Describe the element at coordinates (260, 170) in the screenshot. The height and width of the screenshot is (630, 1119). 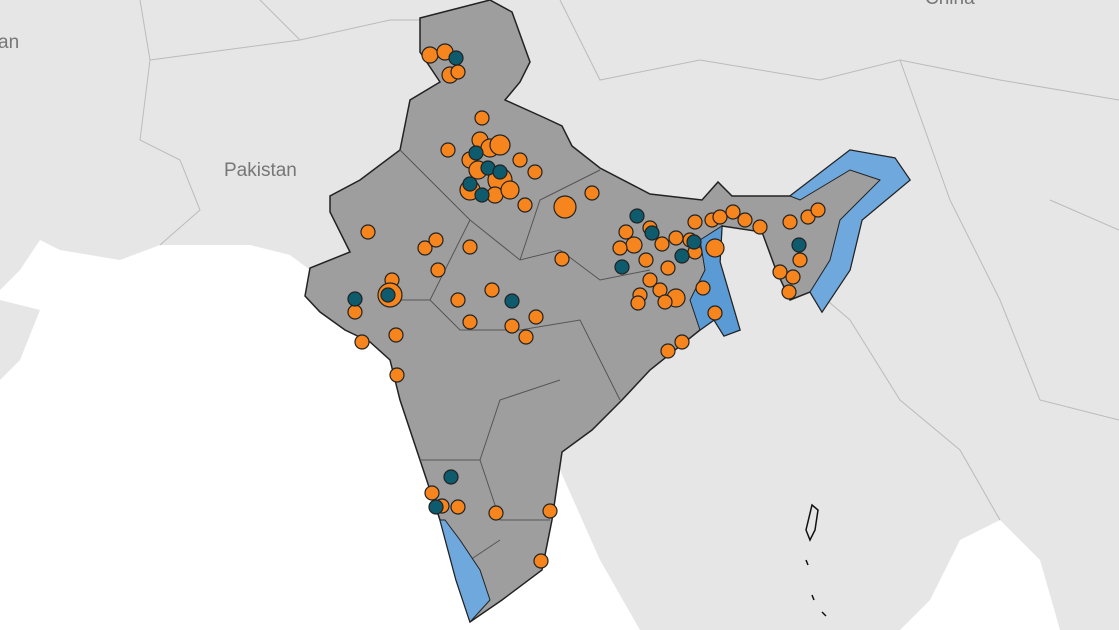
I see `country-label: Pakistan` at that location.